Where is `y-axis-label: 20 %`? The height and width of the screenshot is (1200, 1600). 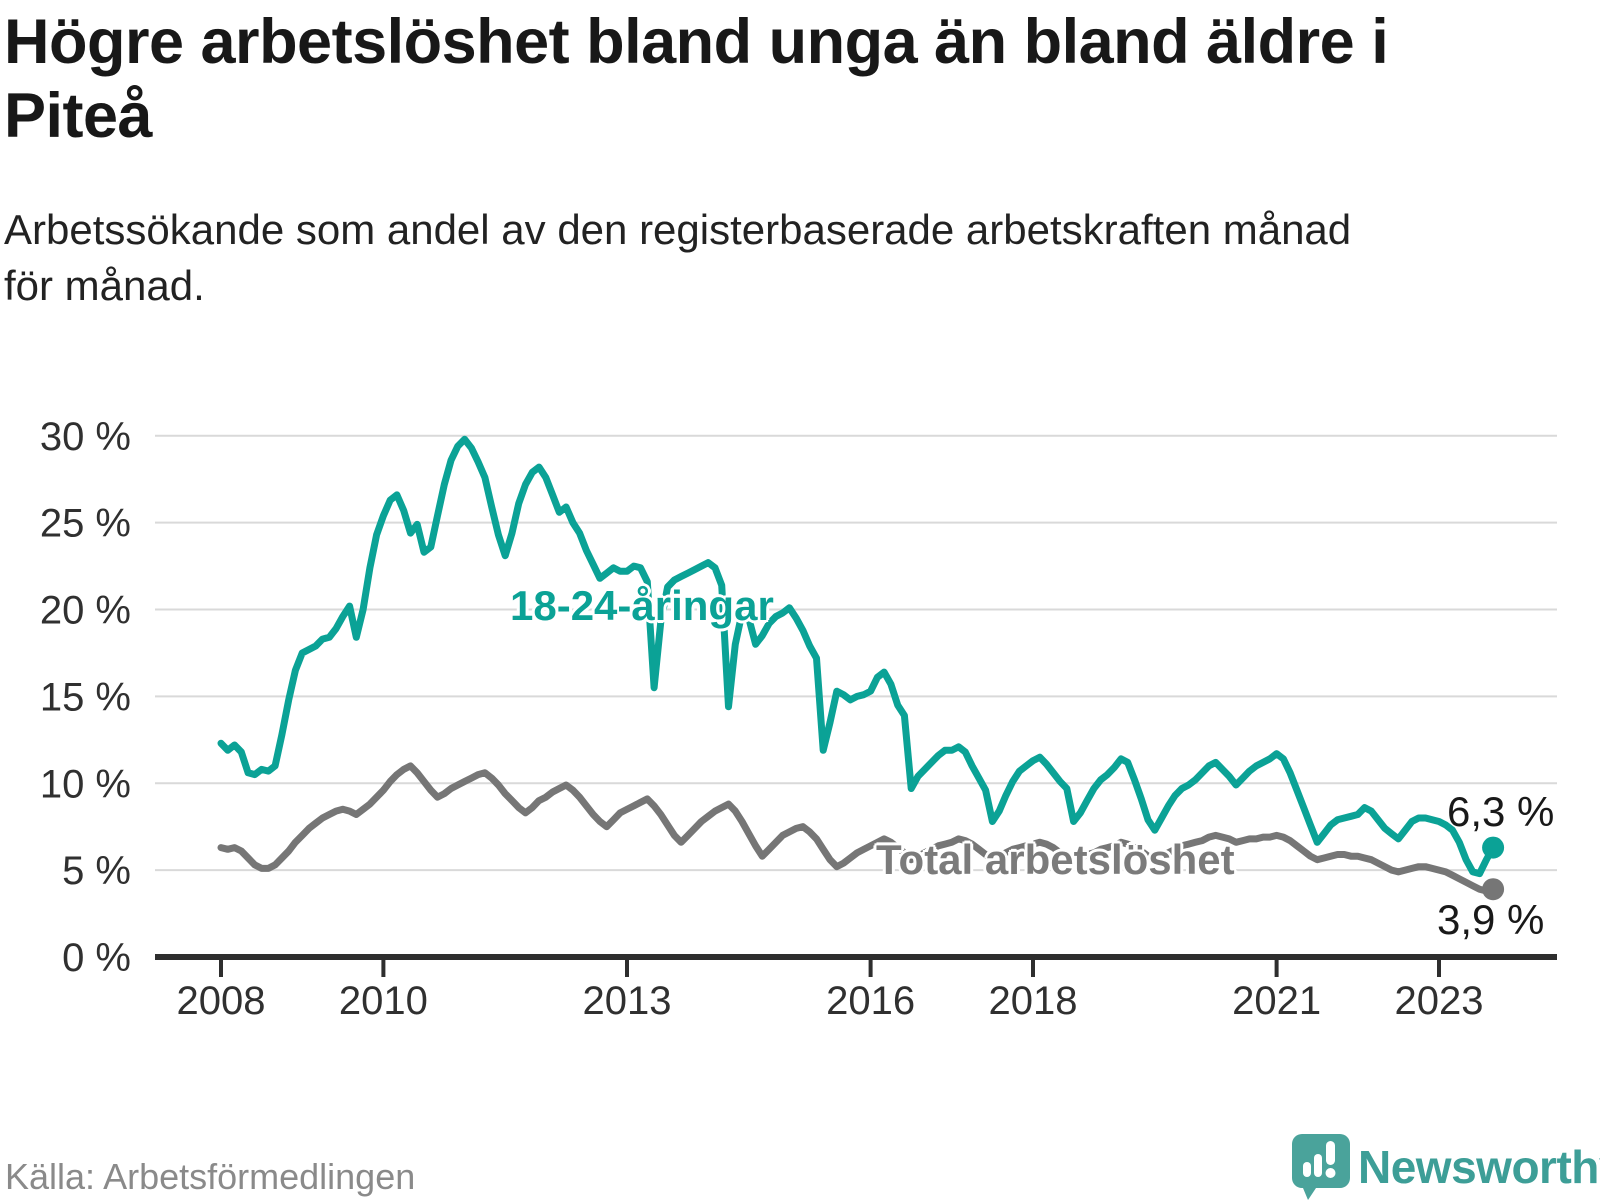 y-axis-label: 20 % is located at coordinates (85, 611).